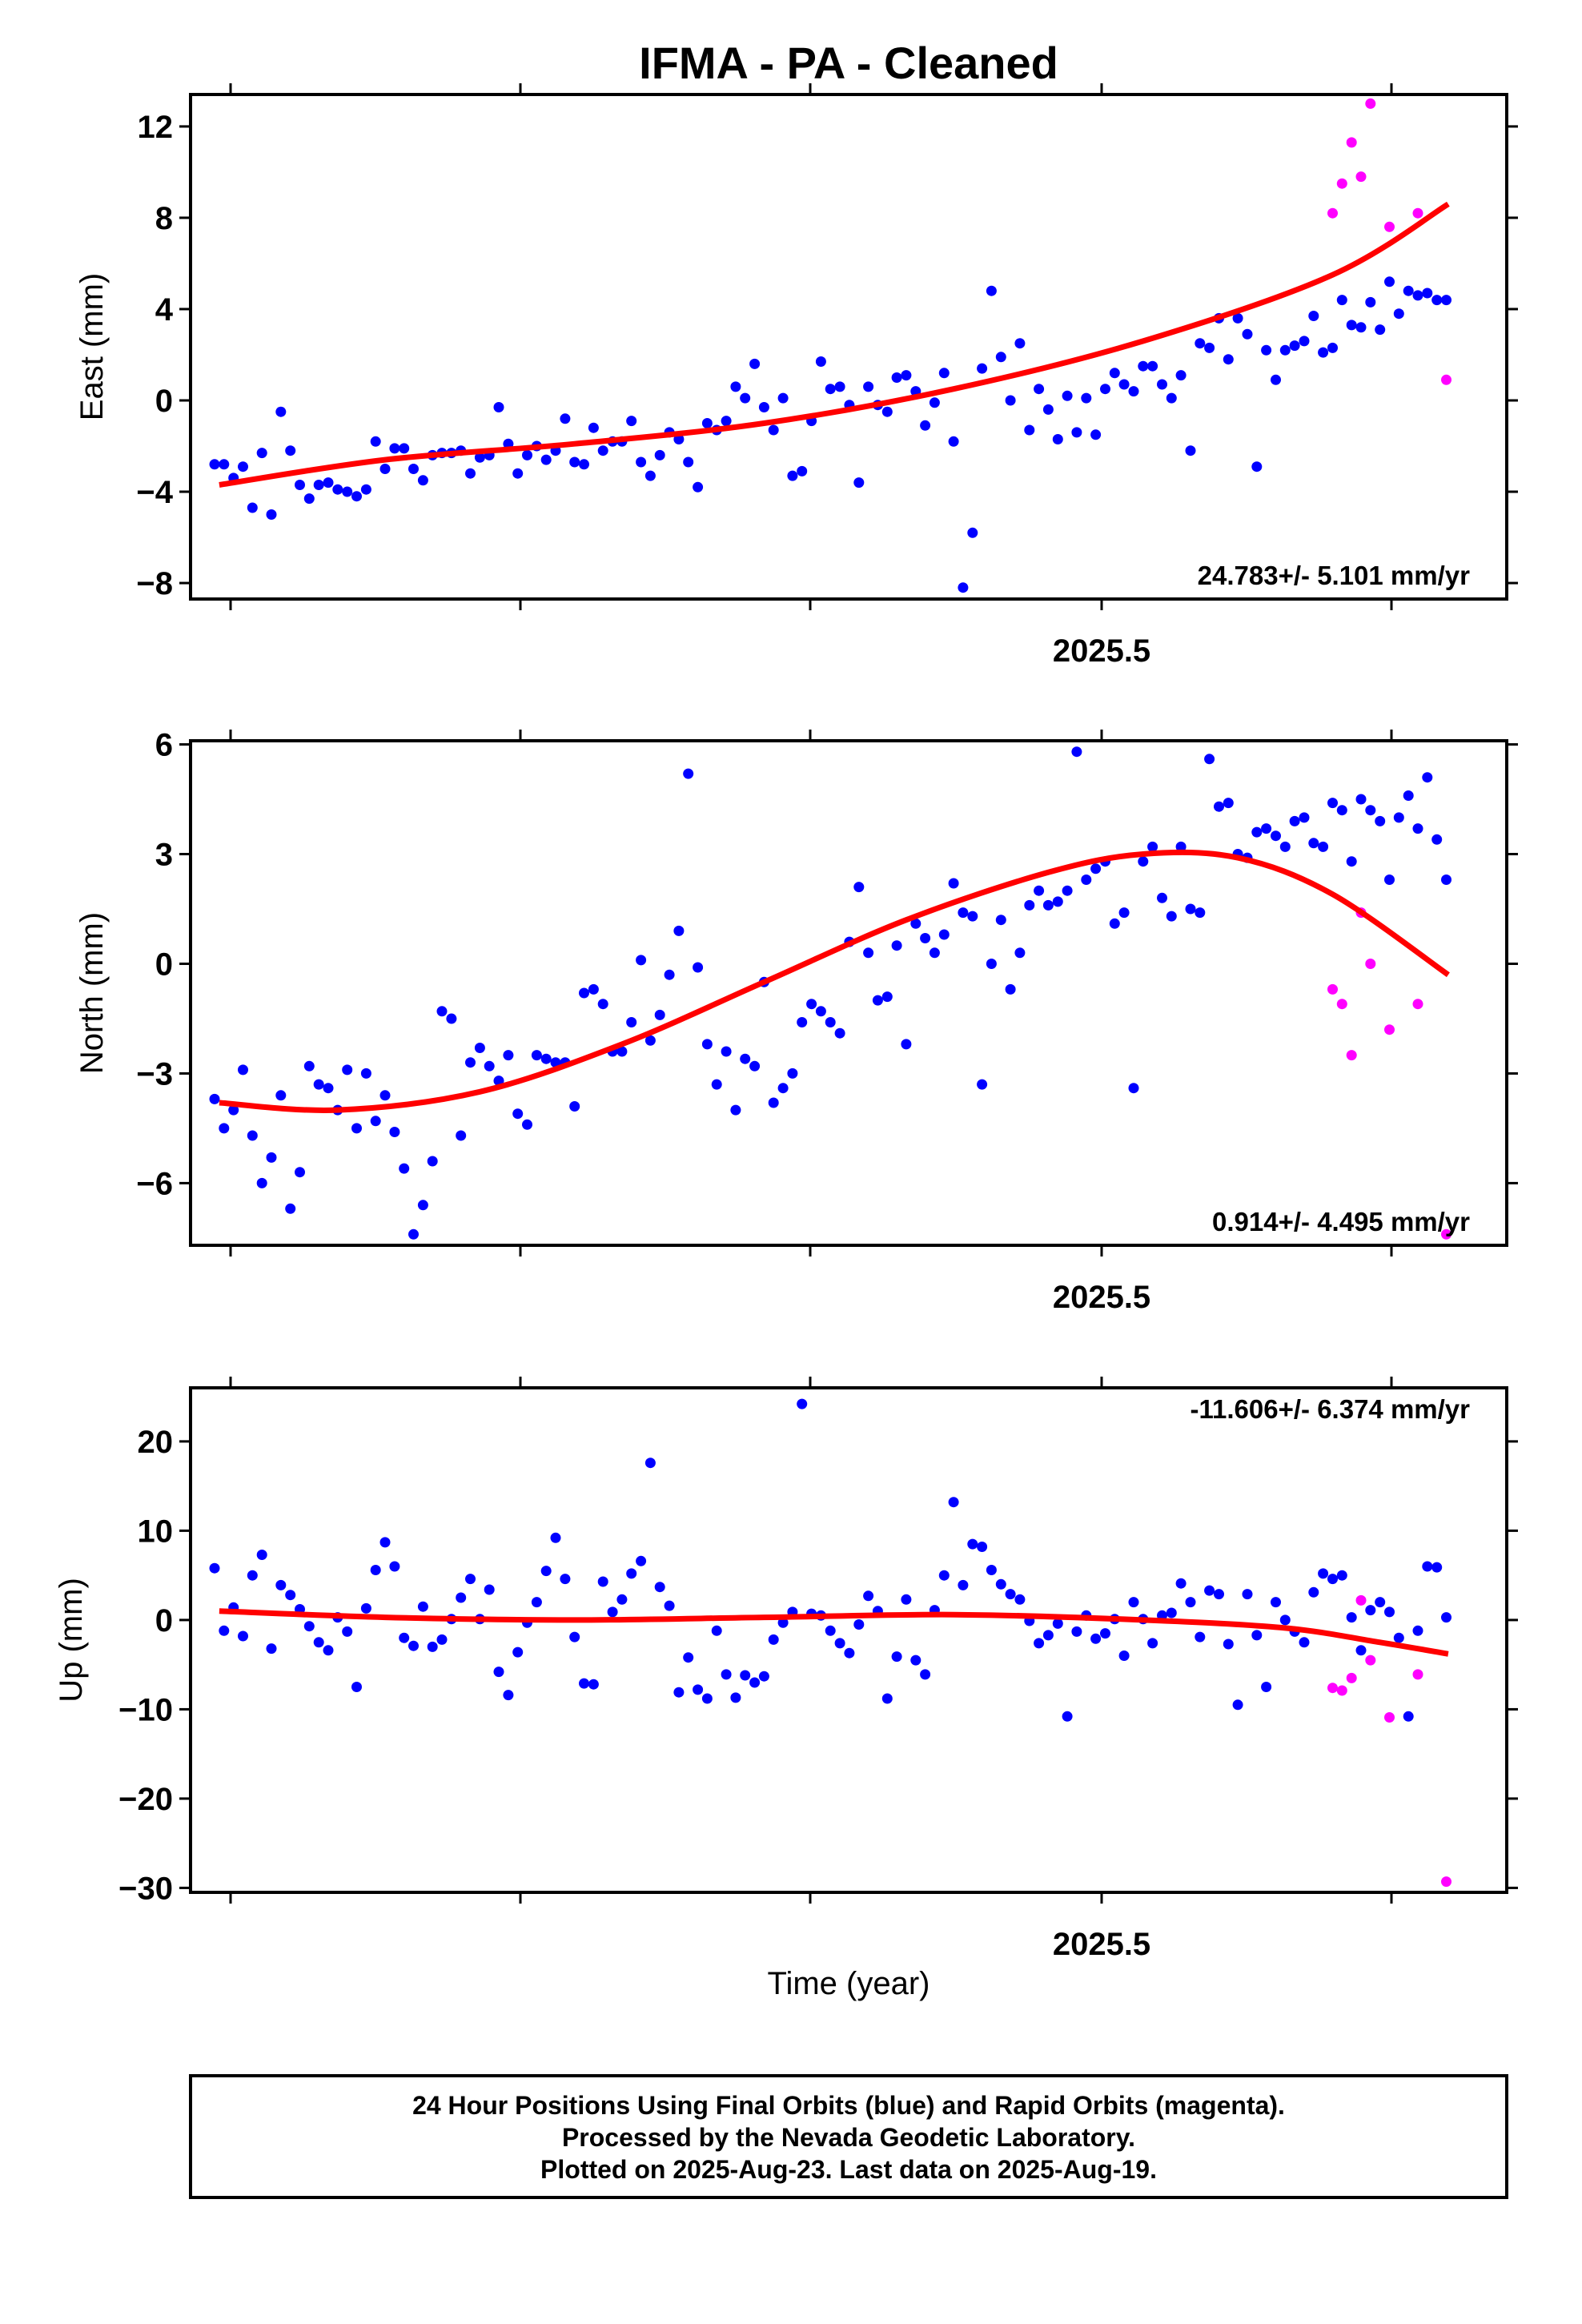 This screenshot has height=2324, width=1582. I want to click on rapid-orbits-series, so click(1389, 1073).